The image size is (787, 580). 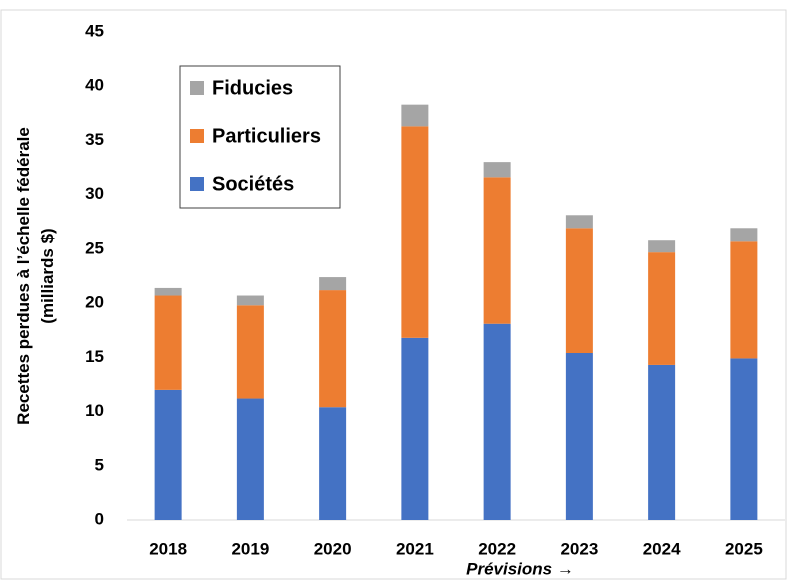 What do you see at coordinates (168, 548) in the screenshot?
I see `x-tick-label: 2018` at bounding box center [168, 548].